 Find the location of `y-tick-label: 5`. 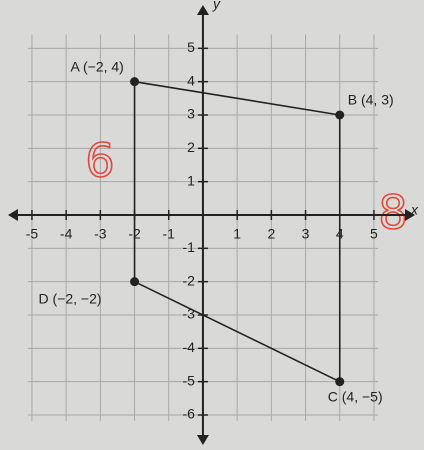

y-tick-label: 5 is located at coordinates (191, 47).